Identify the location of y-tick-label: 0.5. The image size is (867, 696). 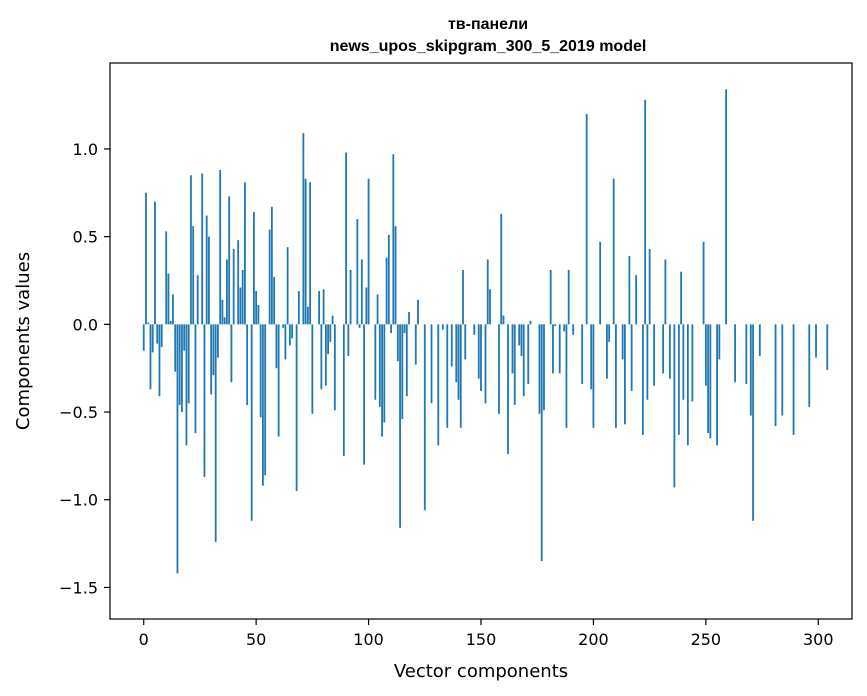
(85, 237).